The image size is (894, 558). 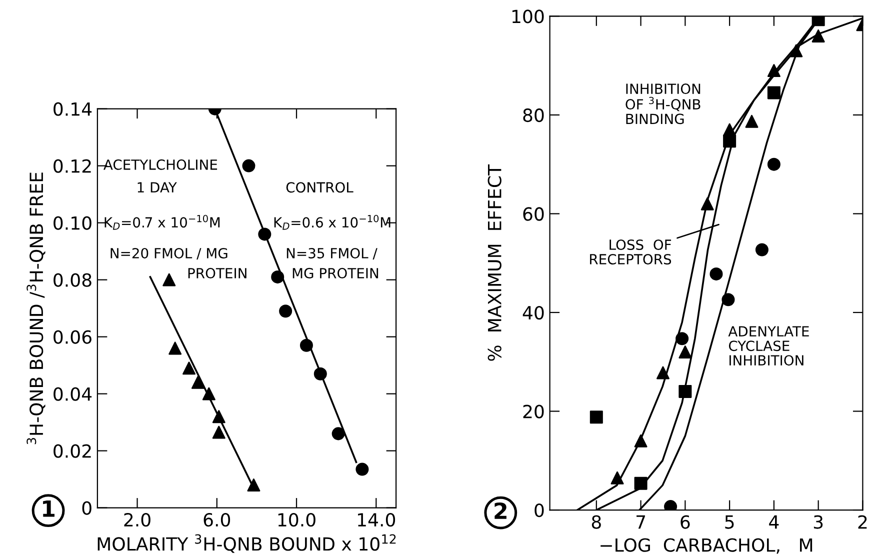 I want to click on y-tick-label: 0.10, so click(x=73, y=223).